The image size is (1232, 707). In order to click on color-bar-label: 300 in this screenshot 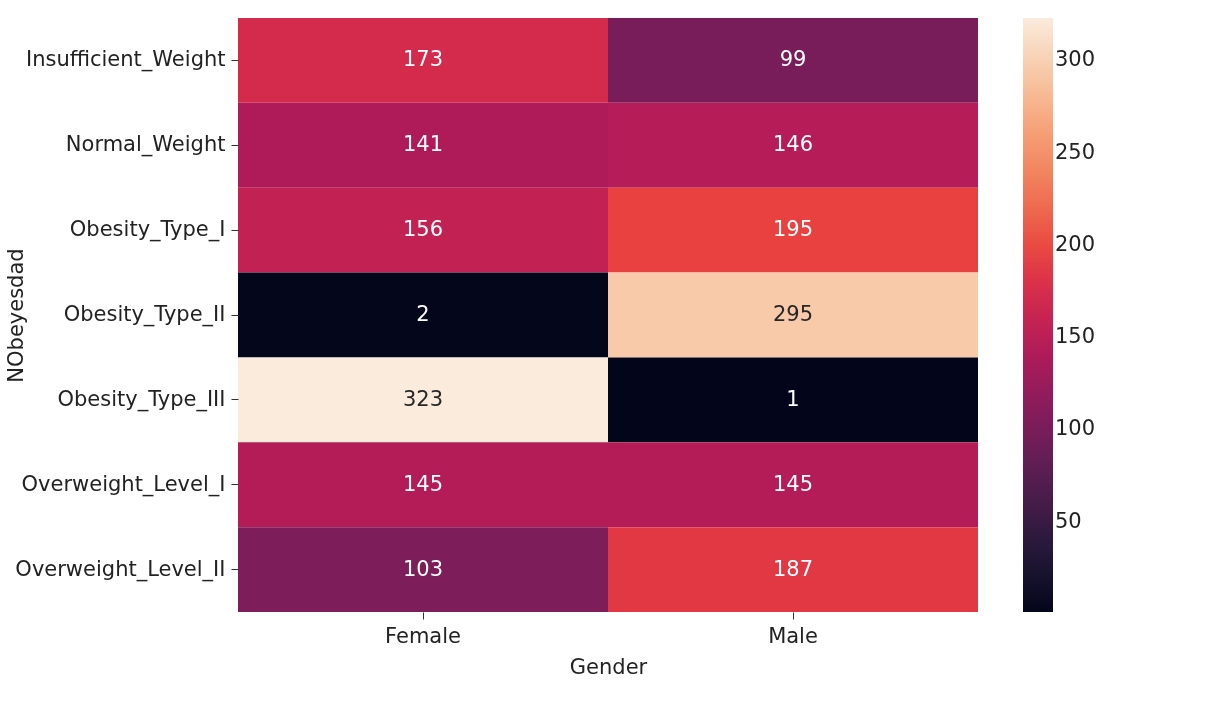, I will do `click(1075, 59)`.